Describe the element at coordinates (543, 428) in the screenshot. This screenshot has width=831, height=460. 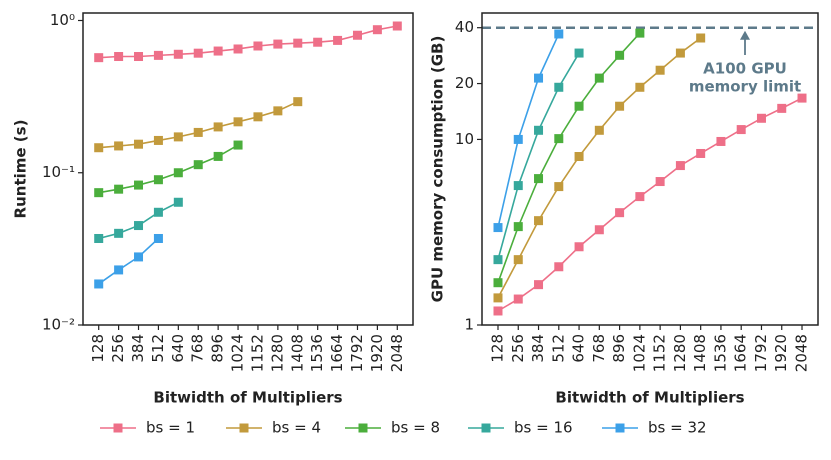
I see `legend-label: bs = 16` at that location.